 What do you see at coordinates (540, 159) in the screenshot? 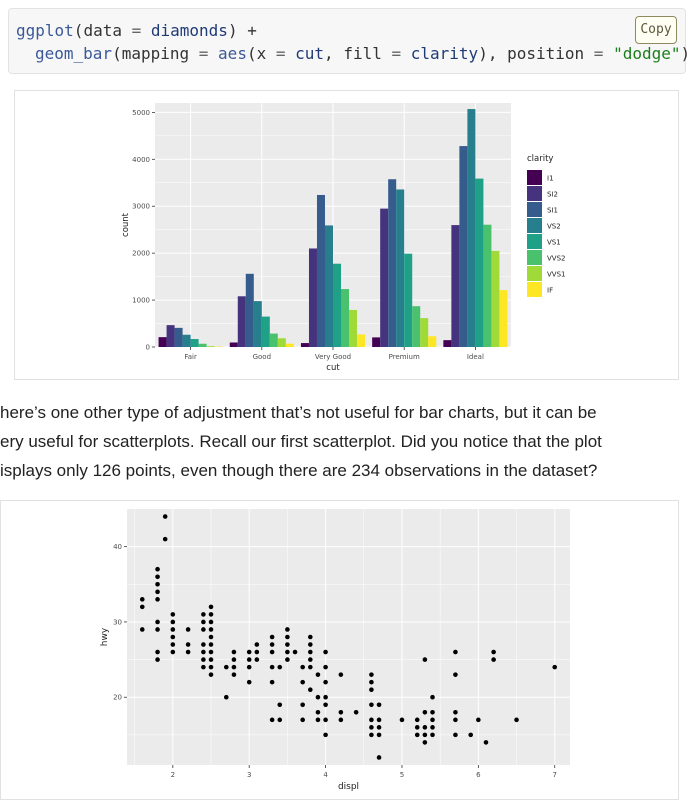
I see `legend-title: clarity` at bounding box center [540, 159].